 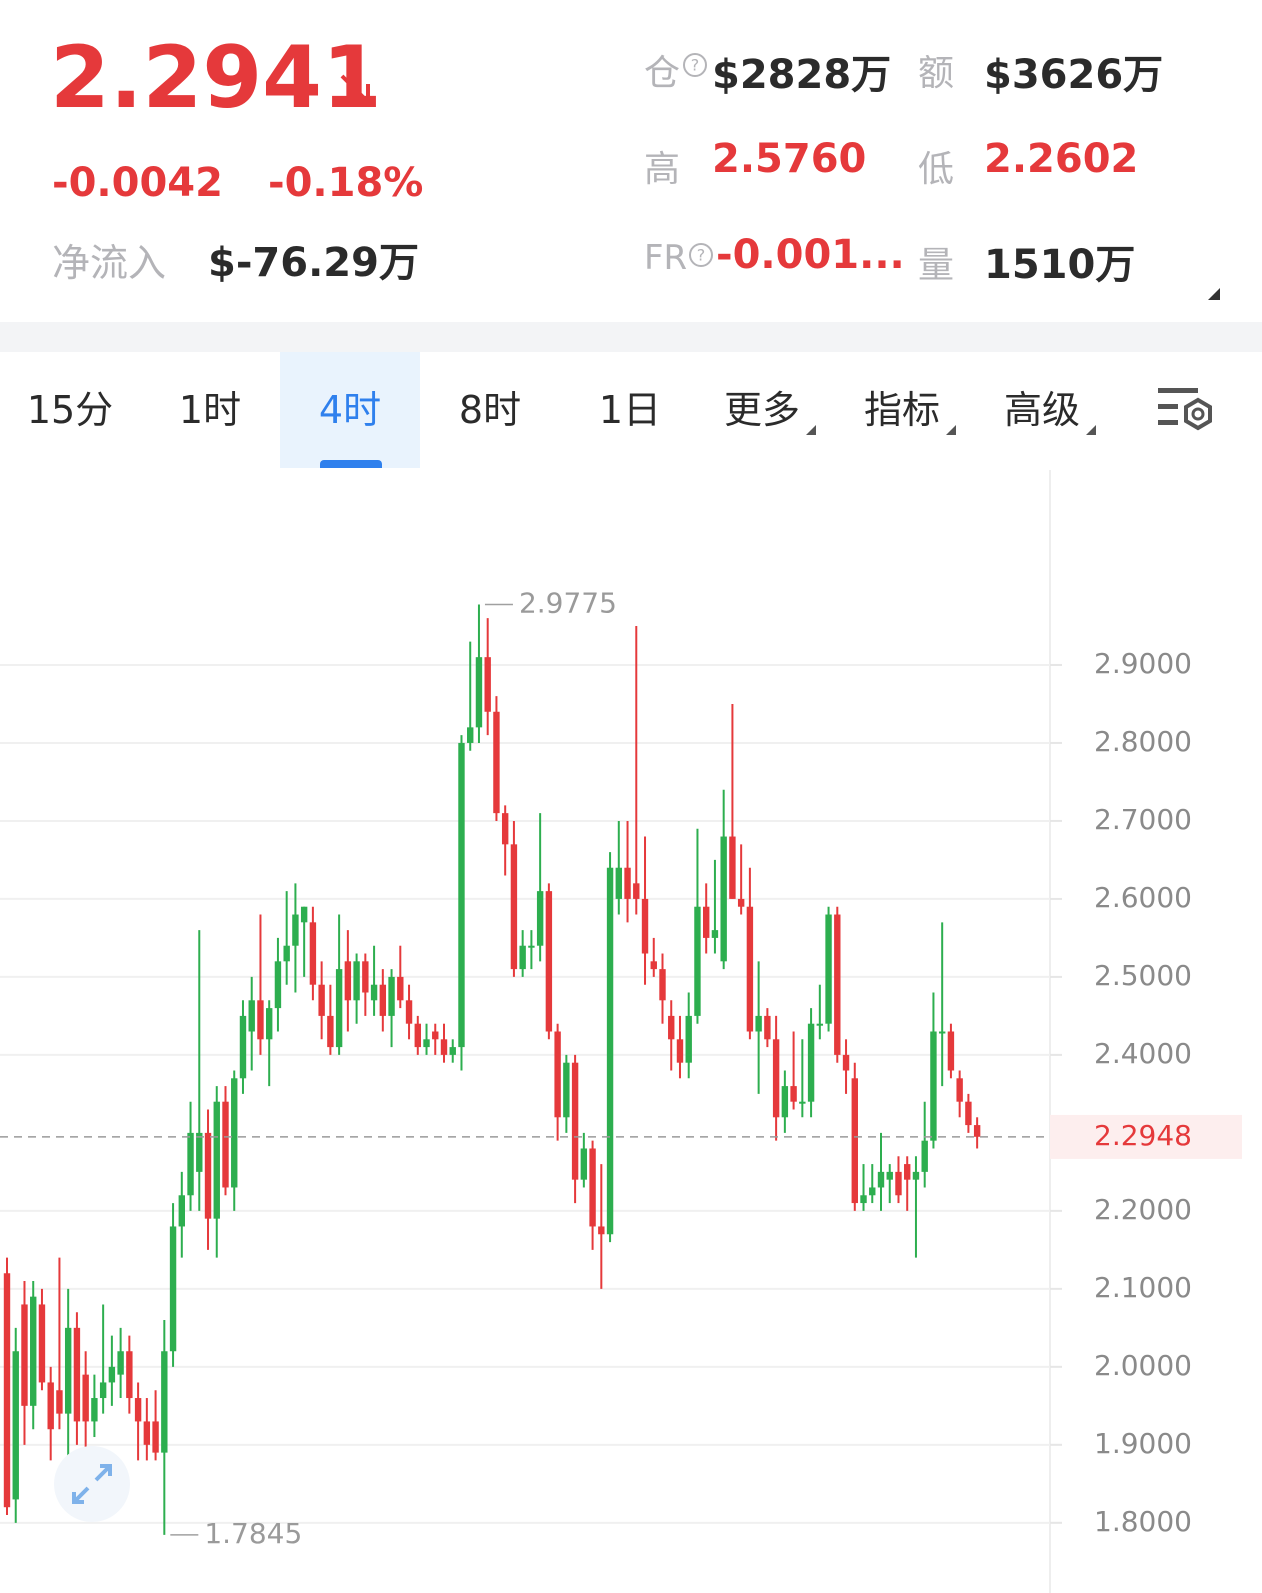 I want to click on last-price-tag, so click(x=1146, y=1136).